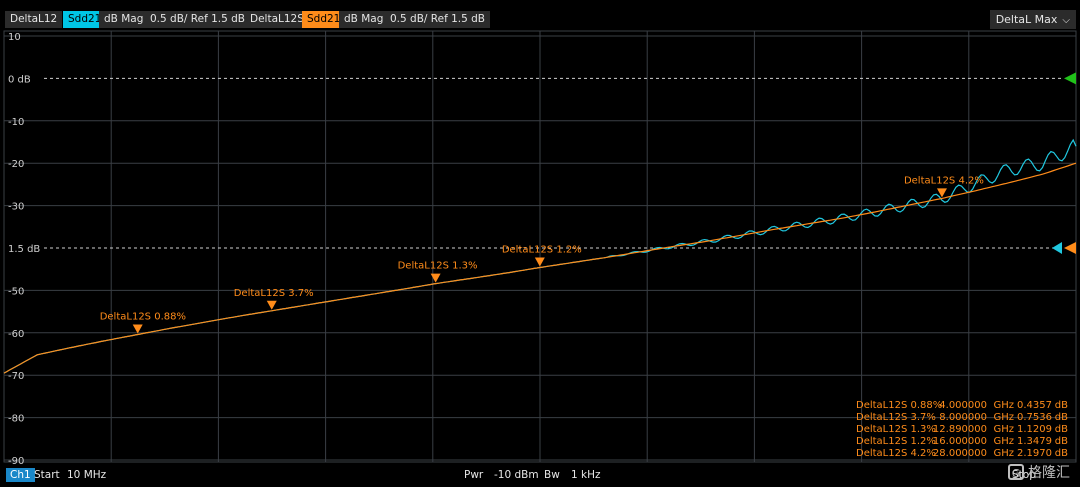 This screenshot has width=1080, height=487. I want to click on power-label: Pwr, so click(474, 475).